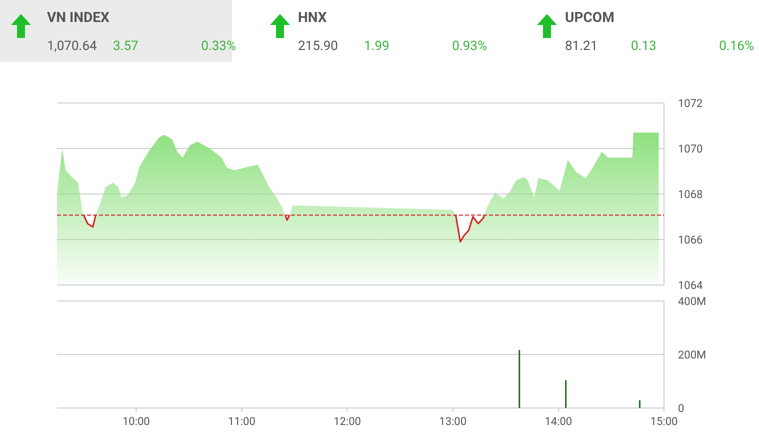 The image size is (759, 440). Describe the element at coordinates (736, 46) in the screenshot. I see `text: 0.16%` at that location.